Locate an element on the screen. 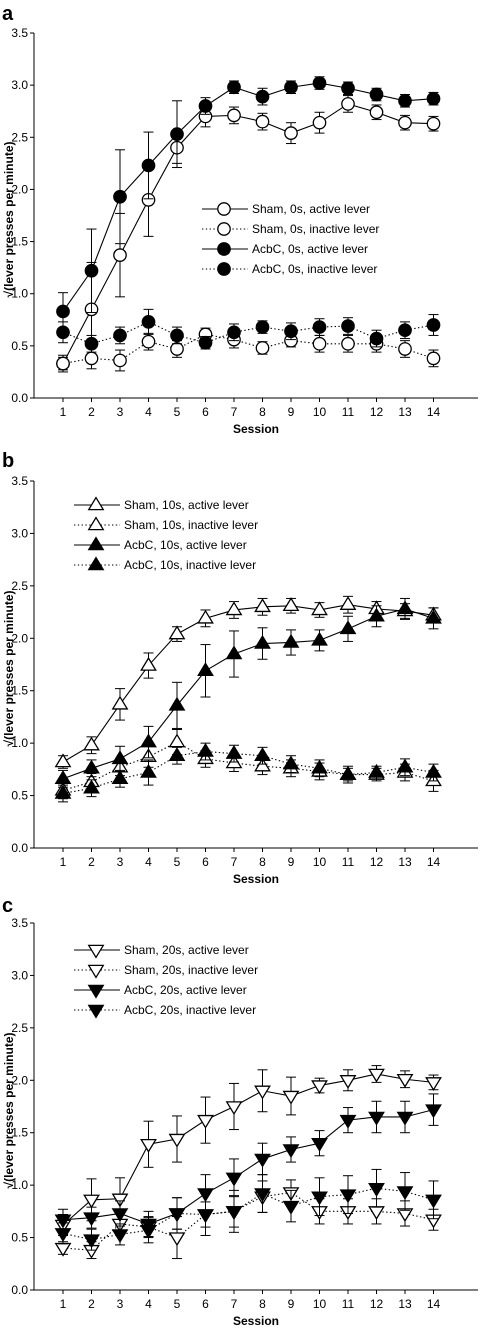  x-tick-label: 9 is located at coordinates (291, 862).